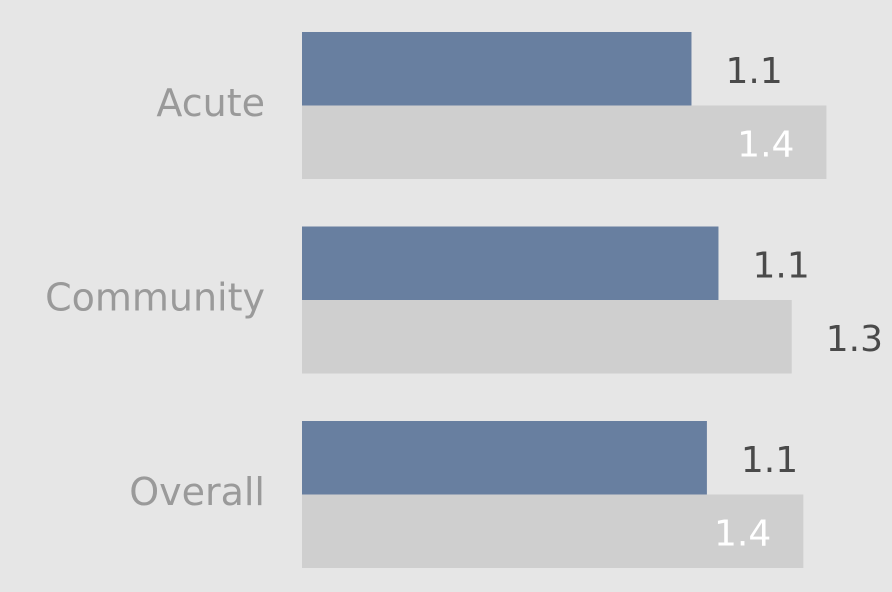 Image resolution: width=892 pixels, height=592 pixels. What do you see at coordinates (155, 298) in the screenshot?
I see `category-label: Community` at bounding box center [155, 298].